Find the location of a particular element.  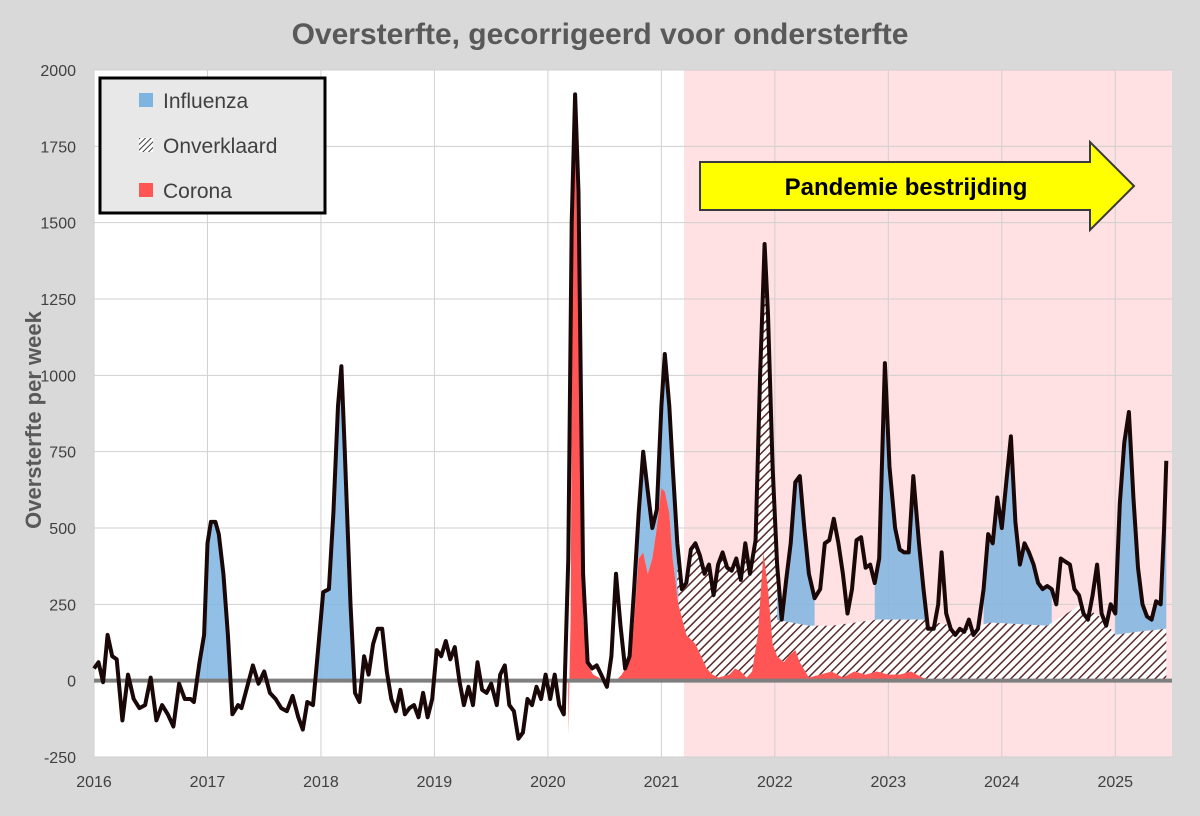

legend-label-corona: Corona is located at coordinates (197, 191).